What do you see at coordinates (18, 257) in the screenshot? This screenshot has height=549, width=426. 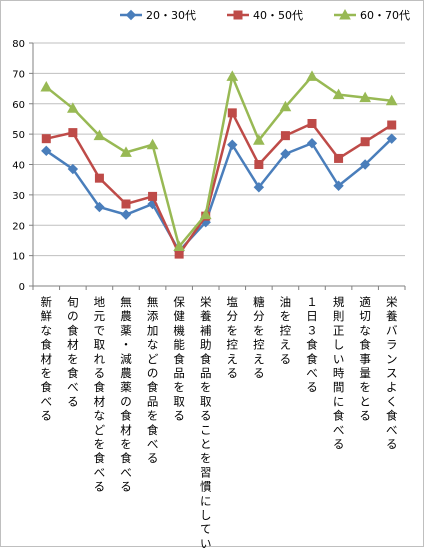 I see `y-tick-label: 10` at bounding box center [18, 257].